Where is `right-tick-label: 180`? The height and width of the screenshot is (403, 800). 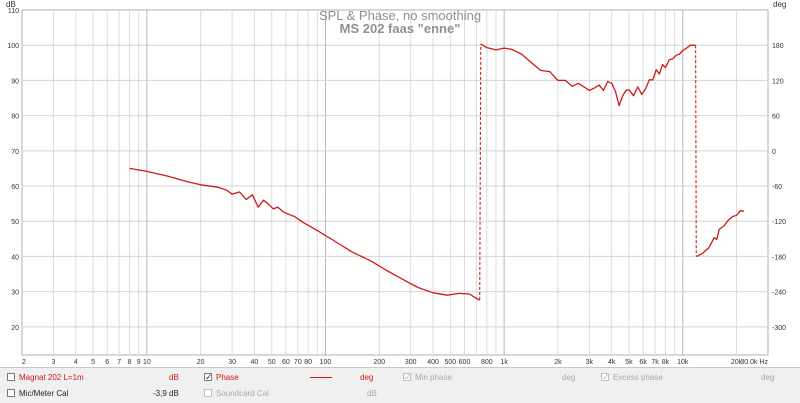
right-tick-label: 180 is located at coordinates (778, 46).